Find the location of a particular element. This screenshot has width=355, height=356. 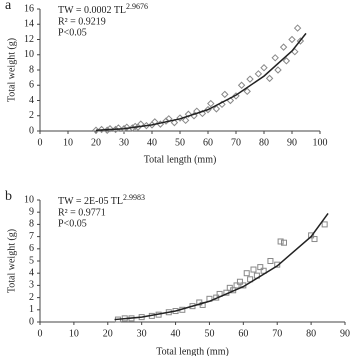

equation: TW = 0.0002 TL2.9676 is located at coordinates (103, 9).